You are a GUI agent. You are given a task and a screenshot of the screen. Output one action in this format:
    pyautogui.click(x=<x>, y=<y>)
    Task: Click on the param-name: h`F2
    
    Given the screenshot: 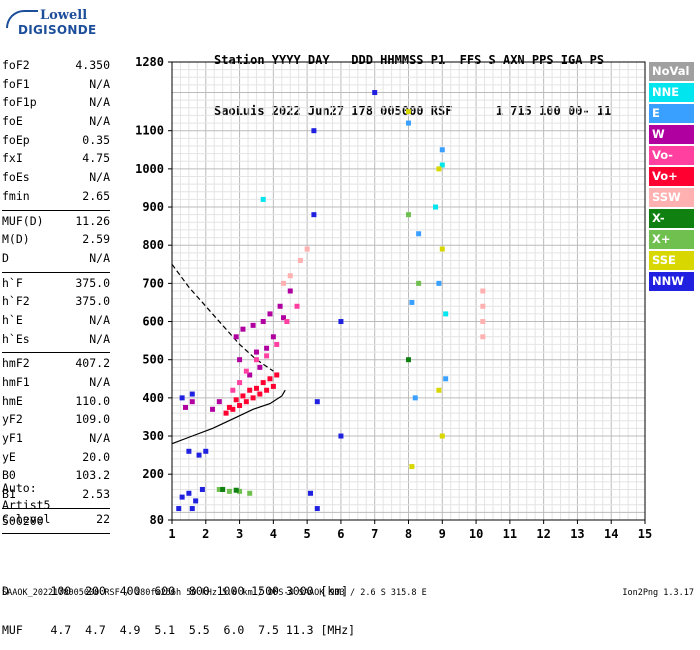 What is the action you would take?
    pyautogui.click(x=16, y=301)
    